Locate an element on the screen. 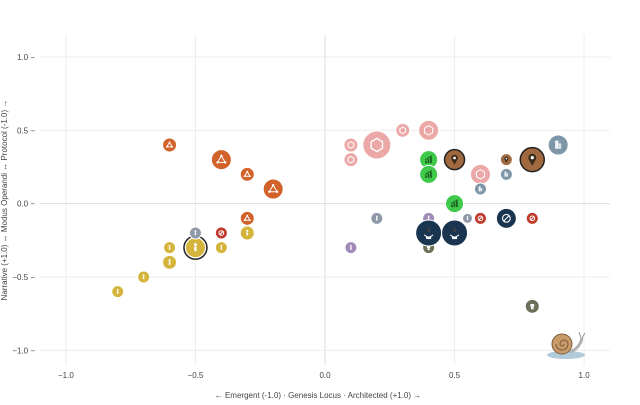 The height and width of the screenshot is (405, 640). y-tick-label: 1.0 − is located at coordinates (26, 57).